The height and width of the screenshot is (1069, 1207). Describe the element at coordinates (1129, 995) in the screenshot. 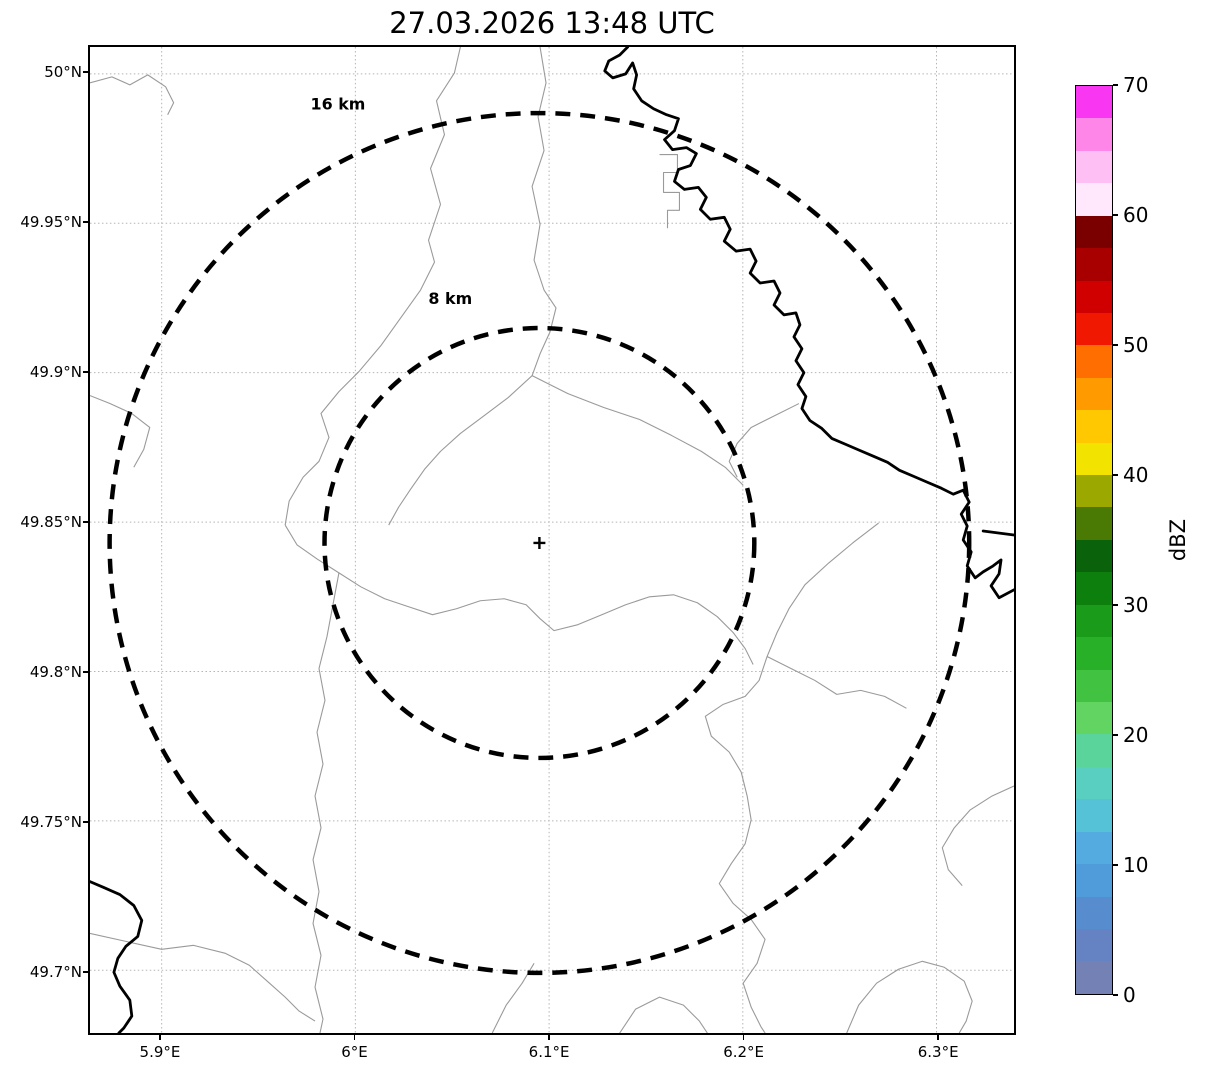

I see `colorbar-tick-label: 0` at that location.